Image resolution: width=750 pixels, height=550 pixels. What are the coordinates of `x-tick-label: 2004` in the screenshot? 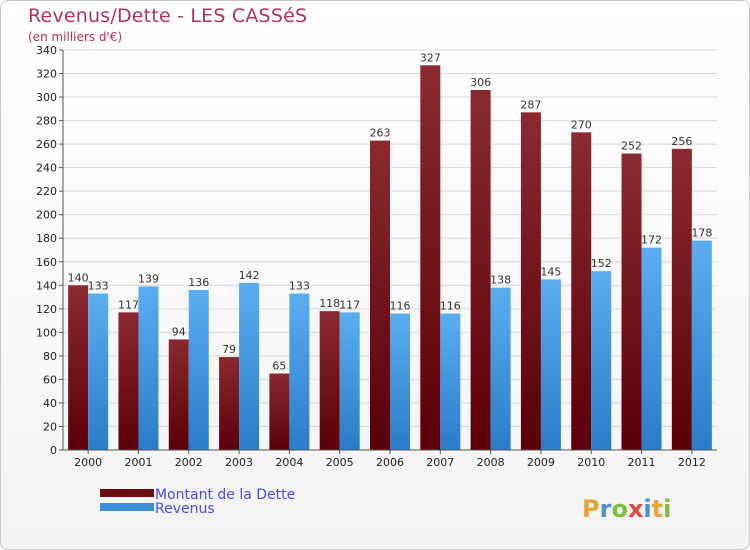 It's located at (289, 462).